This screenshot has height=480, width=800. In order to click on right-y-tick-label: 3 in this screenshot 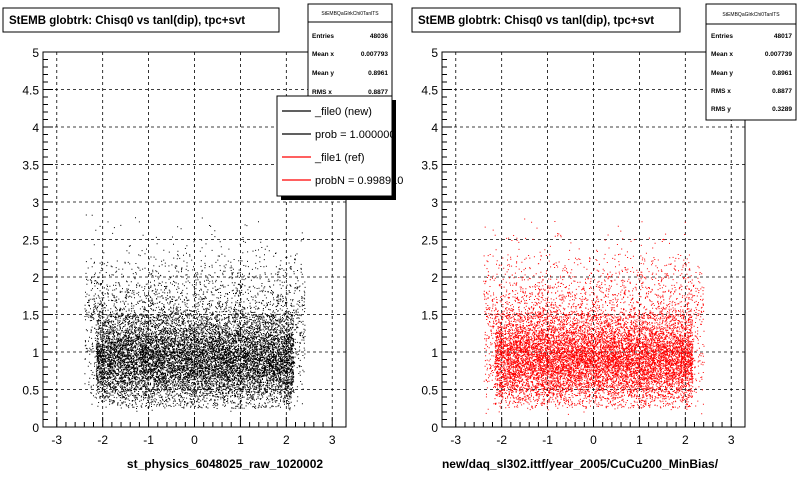, I will do `click(434, 203)`.